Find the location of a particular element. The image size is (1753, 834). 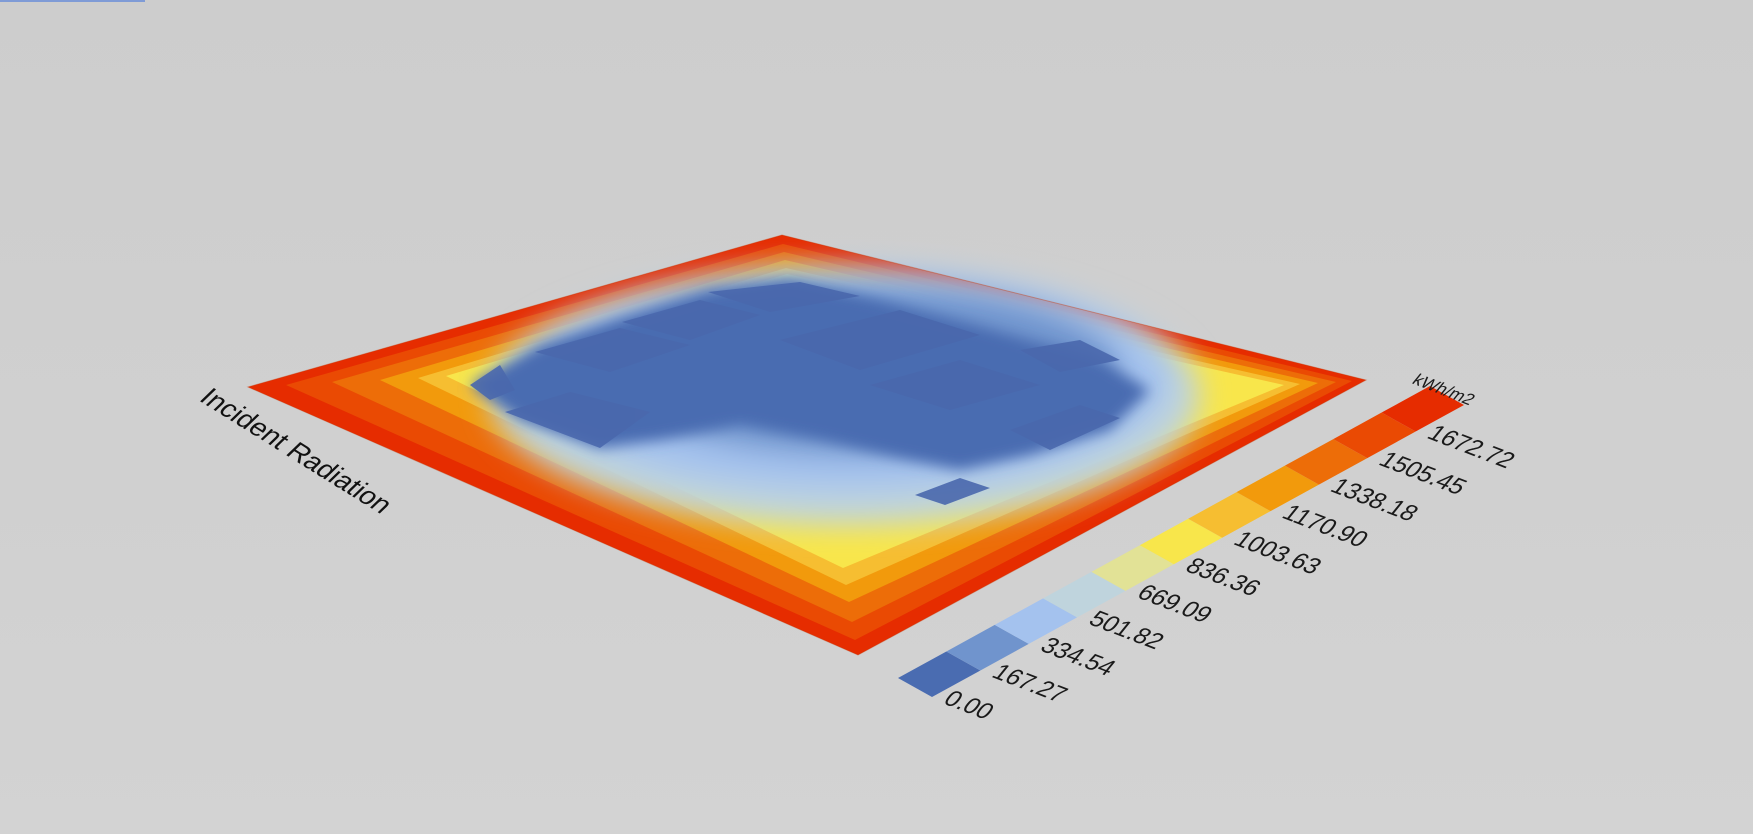

legend-tick-label: 167.27 is located at coordinates (1029, 684).